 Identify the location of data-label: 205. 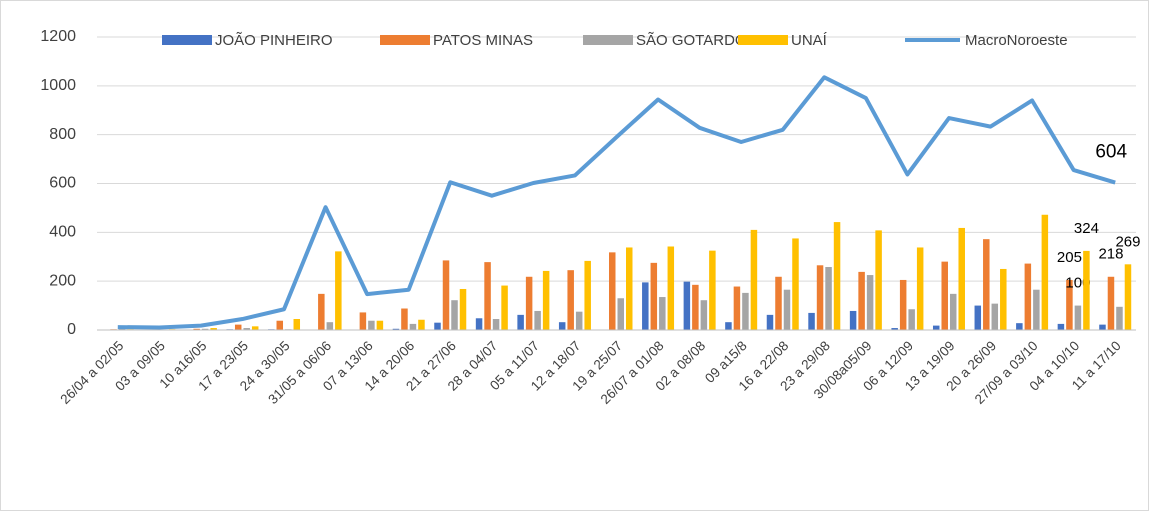
(1069, 257).